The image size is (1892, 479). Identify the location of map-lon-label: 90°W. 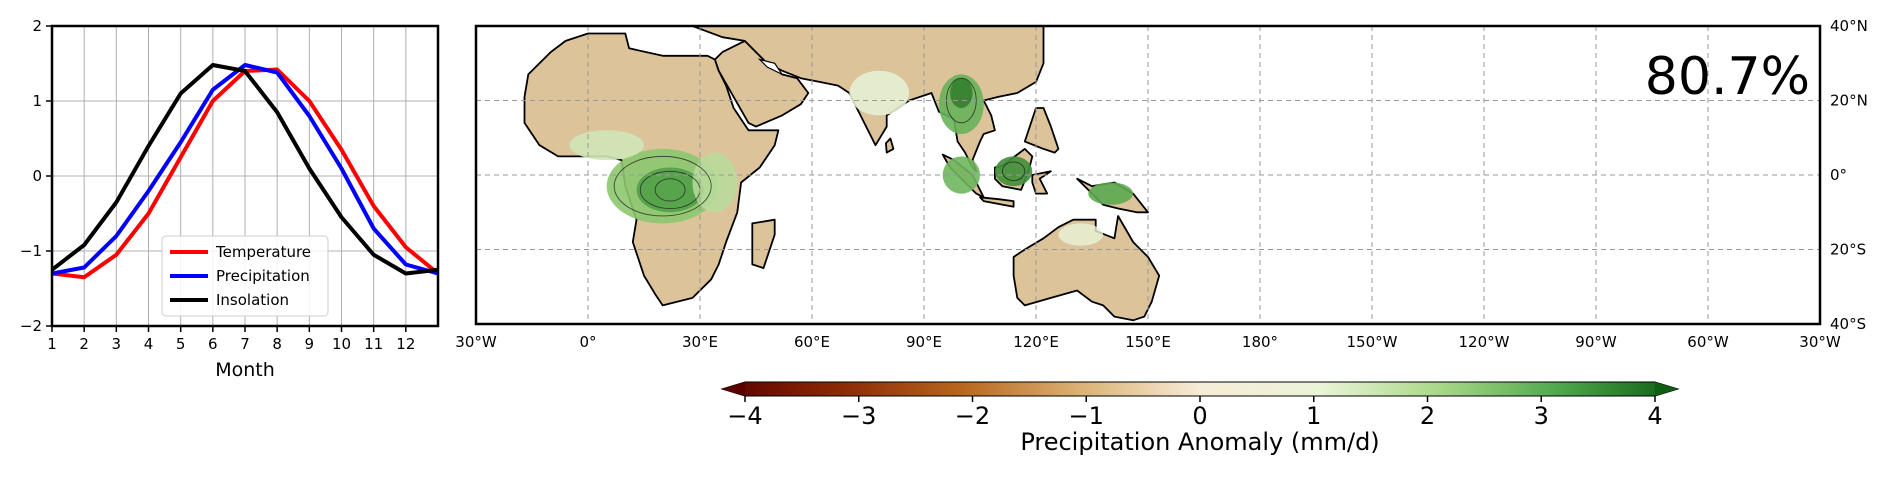
(1596, 342).